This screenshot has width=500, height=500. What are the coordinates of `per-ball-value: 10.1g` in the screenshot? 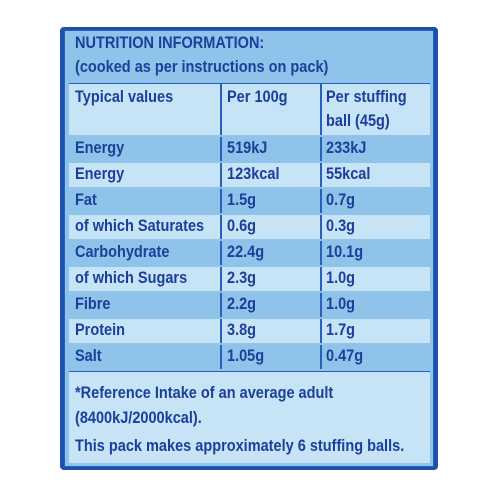 It's located at (345, 252).